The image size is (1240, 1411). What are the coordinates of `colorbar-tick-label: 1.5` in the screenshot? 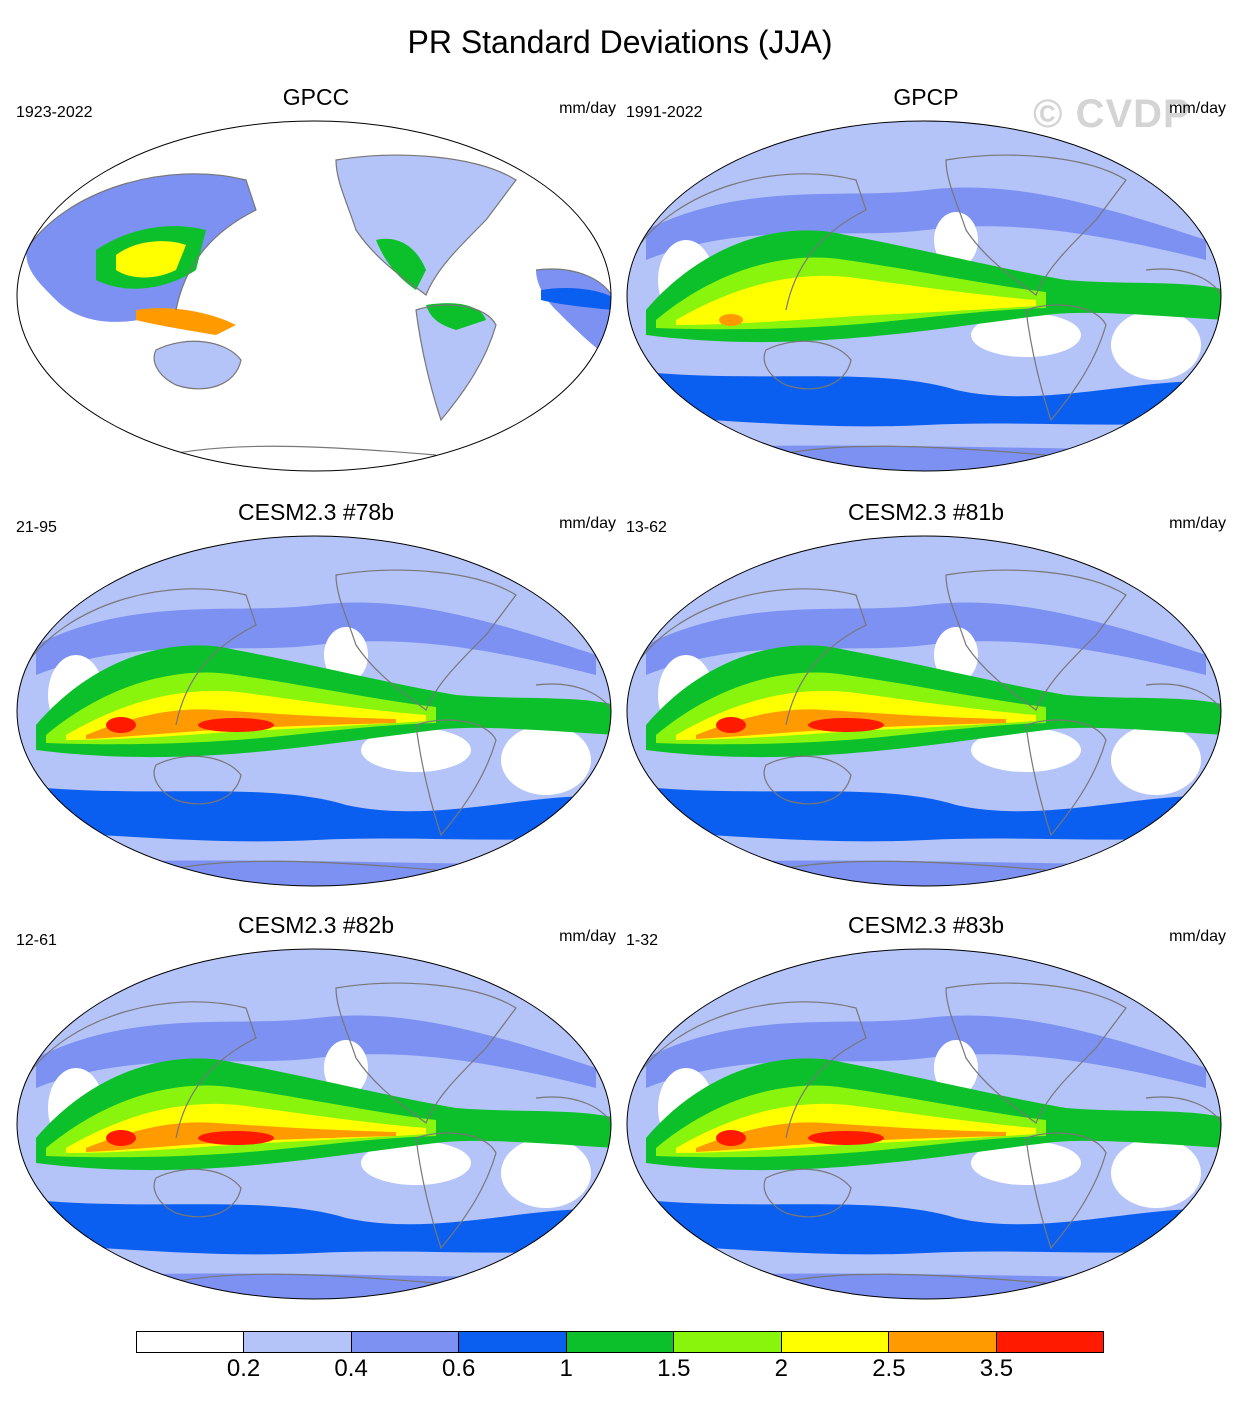 It's located at (674, 1368).